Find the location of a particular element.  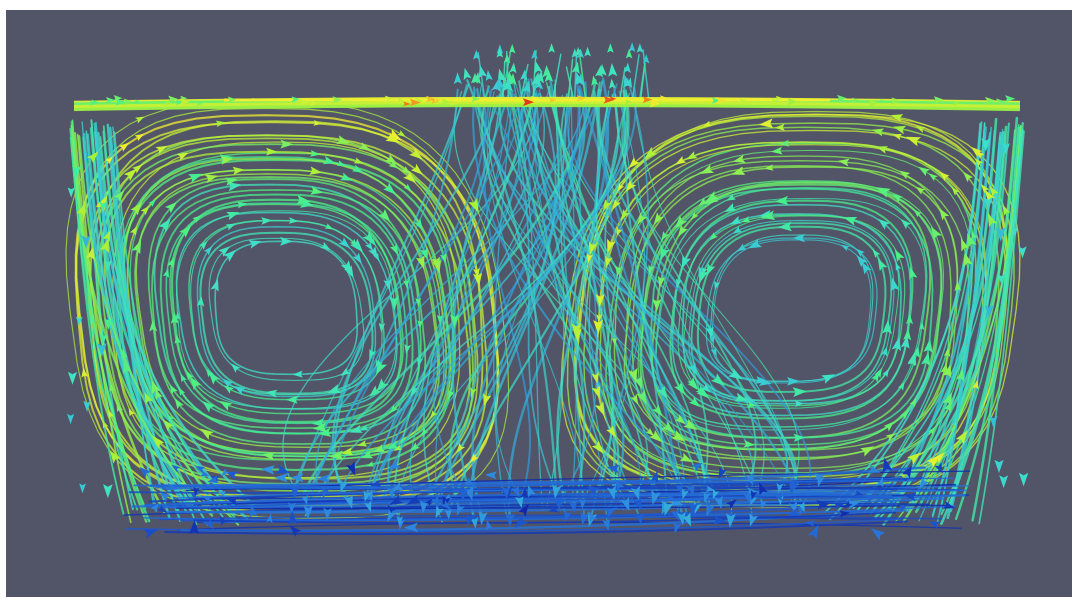

wall-streamline is located at coordinates (935, 322).